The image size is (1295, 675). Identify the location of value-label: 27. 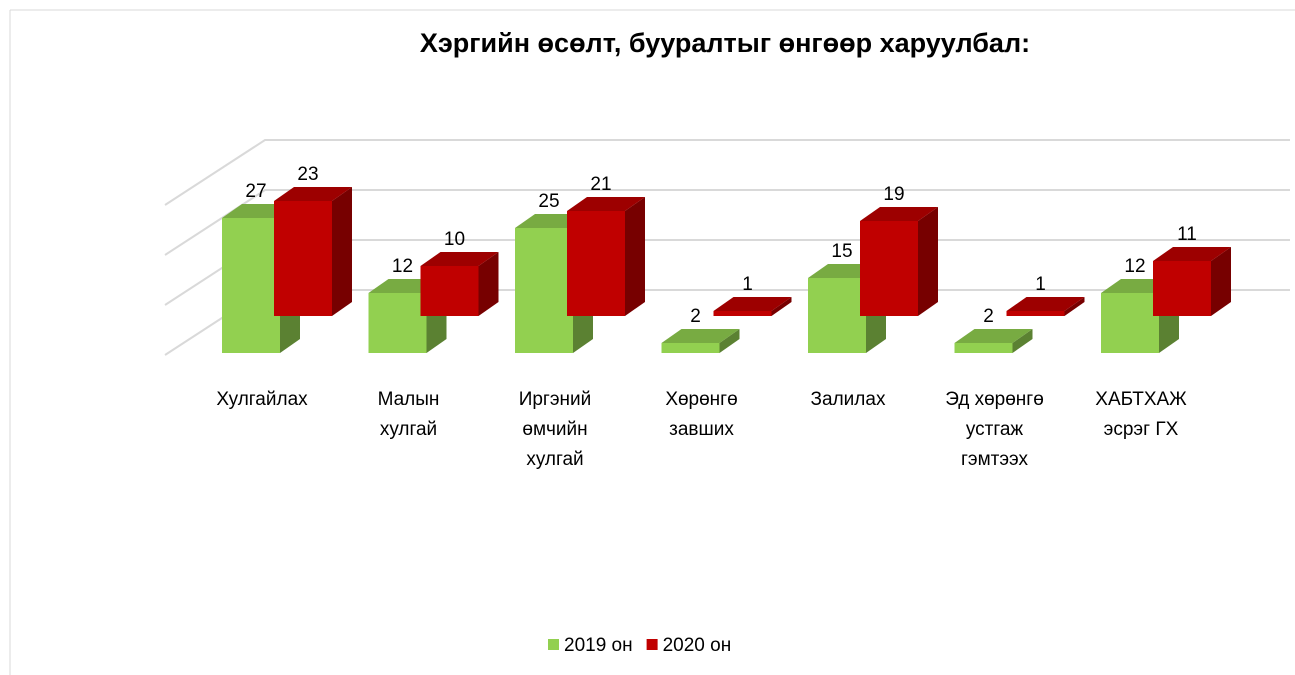
(255, 191).